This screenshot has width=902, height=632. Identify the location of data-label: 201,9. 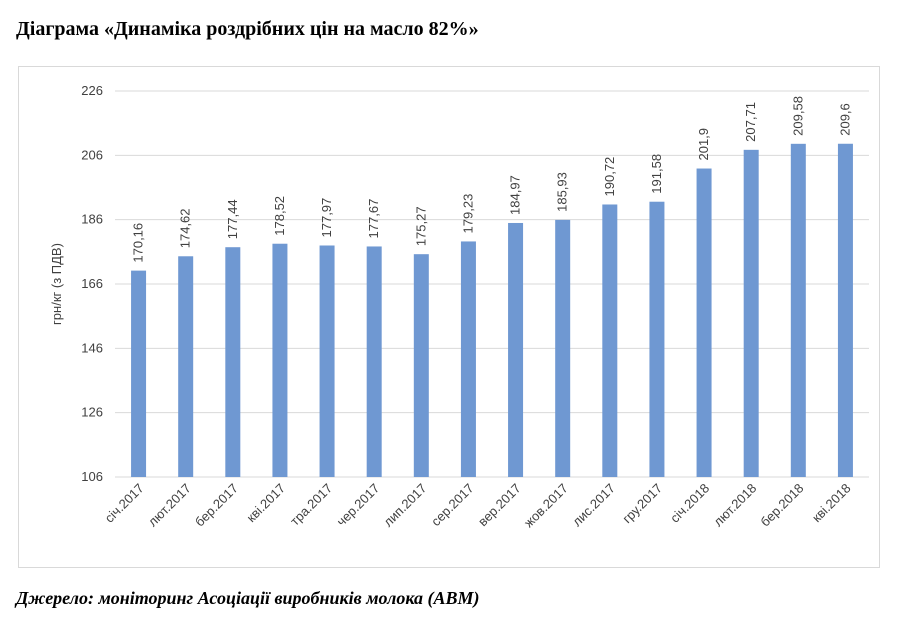
(703, 144).